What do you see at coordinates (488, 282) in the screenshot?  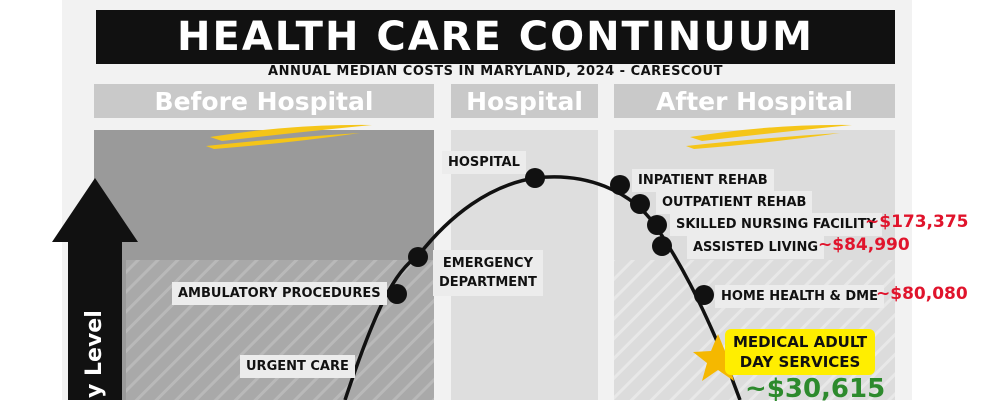 I see `label-emergency-line2: DEPARTMENT` at bounding box center [488, 282].